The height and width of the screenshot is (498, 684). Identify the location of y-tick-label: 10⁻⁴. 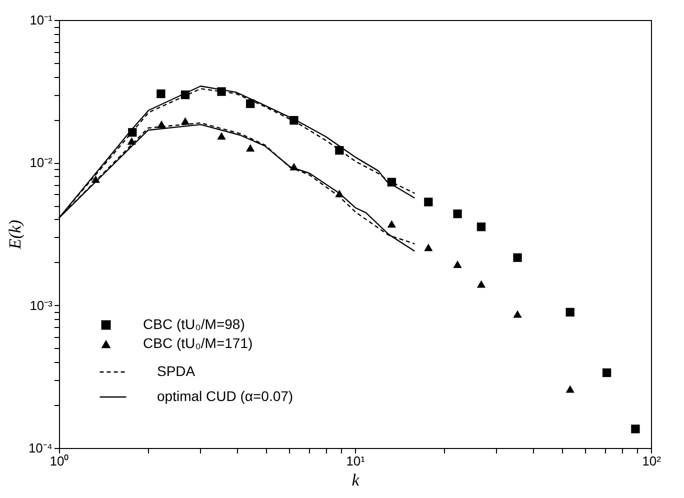
(40, 448).